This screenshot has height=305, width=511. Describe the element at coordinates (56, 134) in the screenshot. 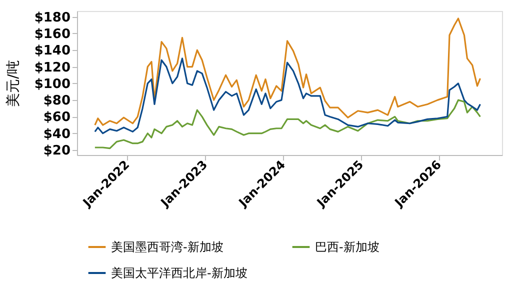

I see `y-tick-label: $40` at that location.